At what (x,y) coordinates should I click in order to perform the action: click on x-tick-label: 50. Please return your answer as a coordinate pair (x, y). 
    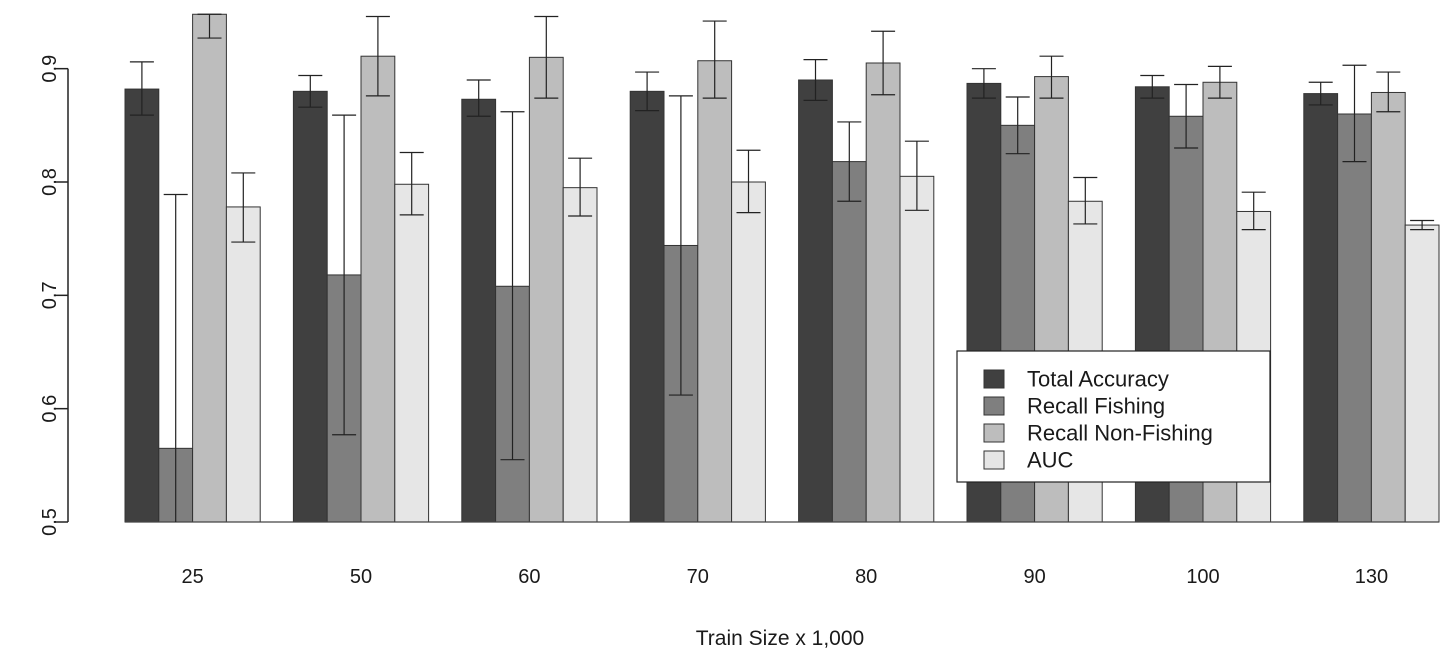
    Looking at the image, I should click on (361, 577).